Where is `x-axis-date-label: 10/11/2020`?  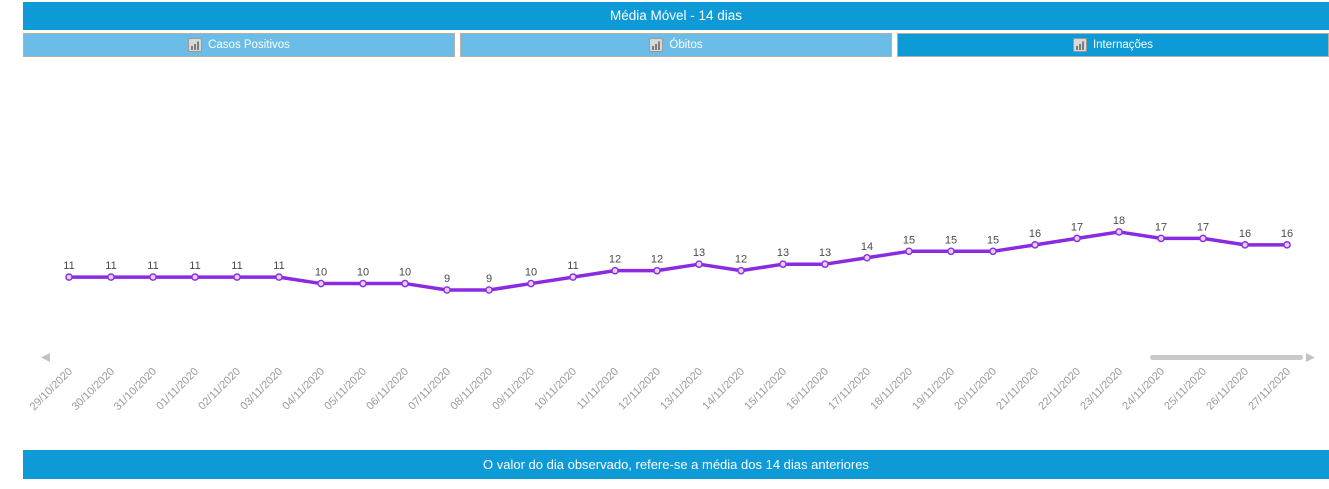 x-axis-date-label: 10/11/2020 is located at coordinates (555, 389).